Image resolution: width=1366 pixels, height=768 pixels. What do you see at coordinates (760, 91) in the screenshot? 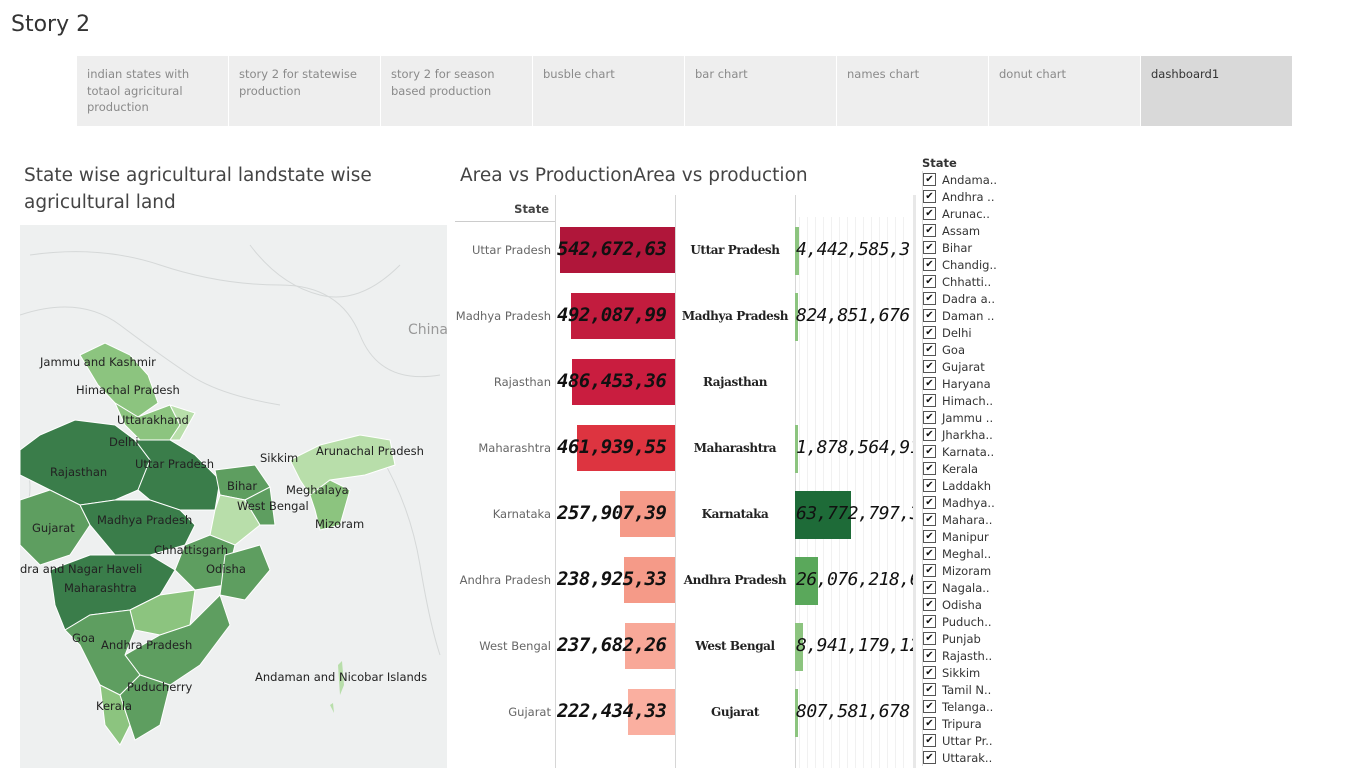
I see `story-tab: bar chart` at bounding box center [760, 91].